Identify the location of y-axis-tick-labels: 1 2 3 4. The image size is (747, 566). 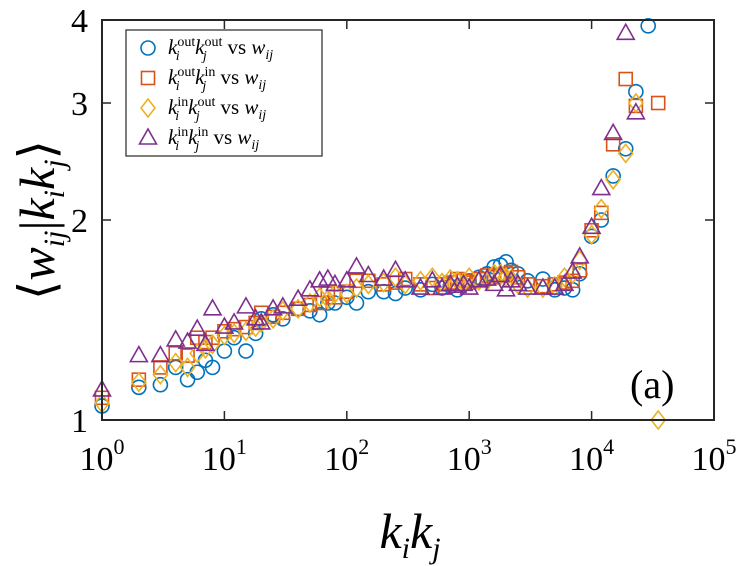
(79, 221).